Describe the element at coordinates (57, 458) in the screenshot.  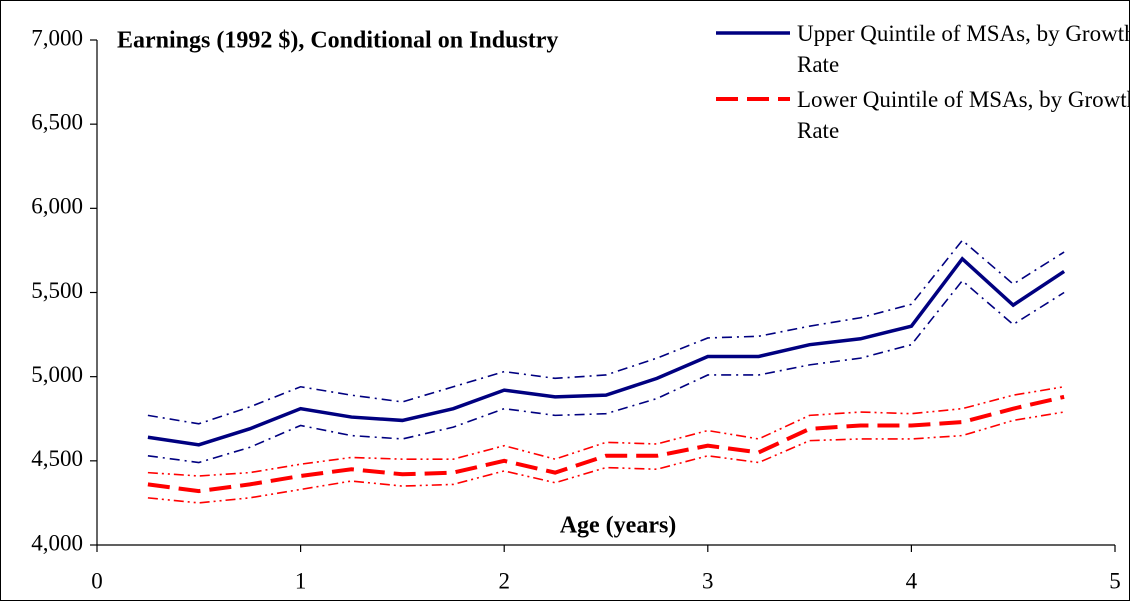
I see `y-tick-label: 4,500` at that location.